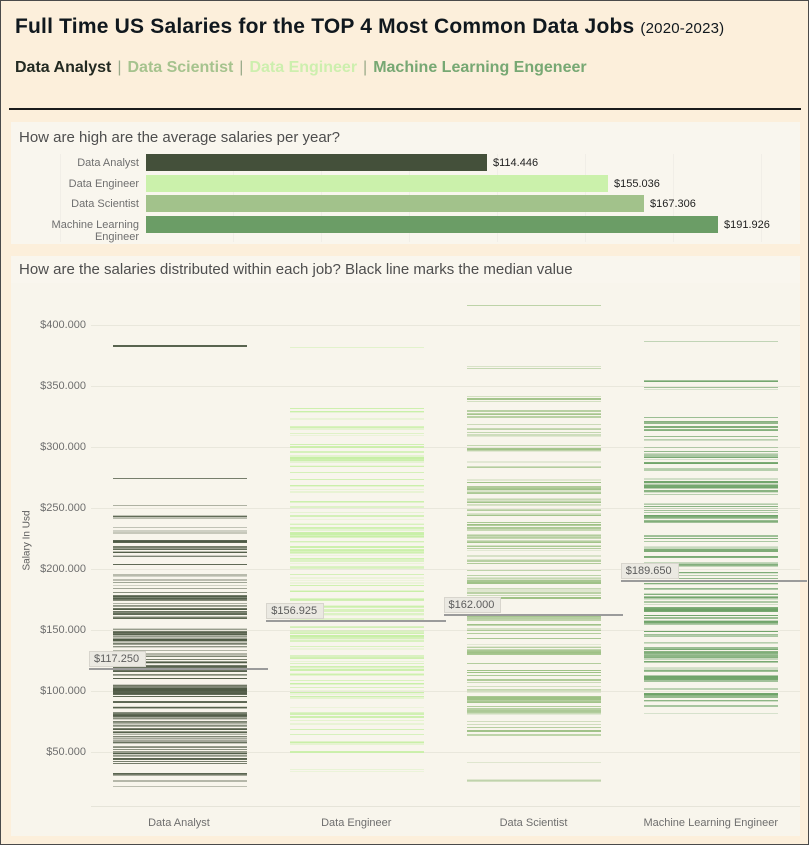 The height and width of the screenshot is (845, 809). Describe the element at coordinates (445, 752) in the screenshot. I see `gridline` at that location.